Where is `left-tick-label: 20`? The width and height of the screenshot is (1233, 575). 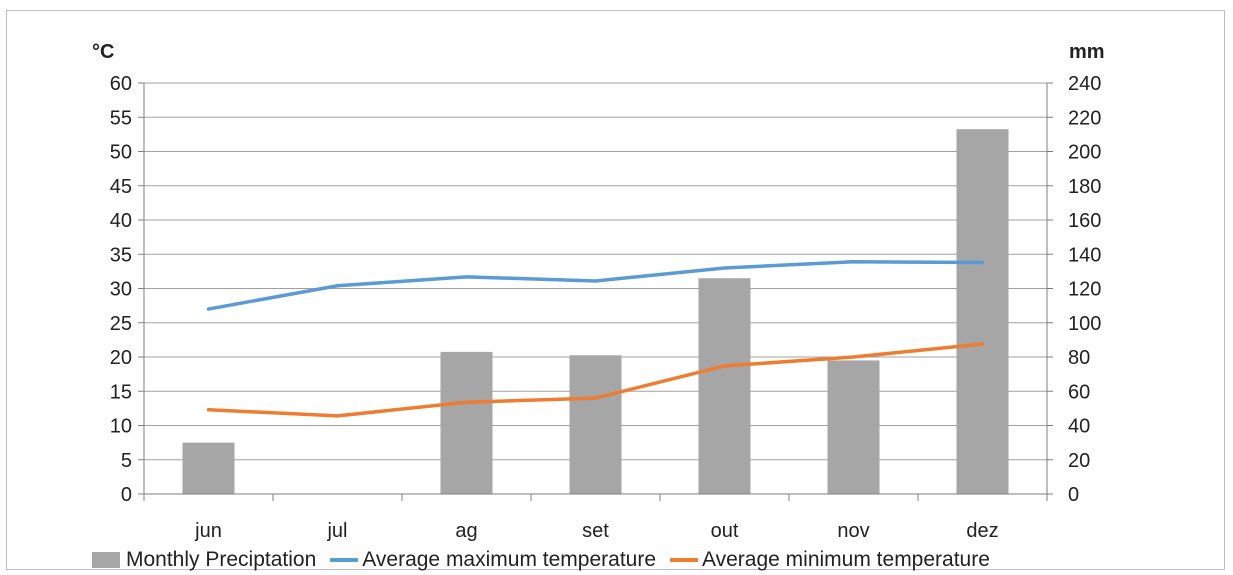
left-tick-label: 20 is located at coordinates (121, 358).